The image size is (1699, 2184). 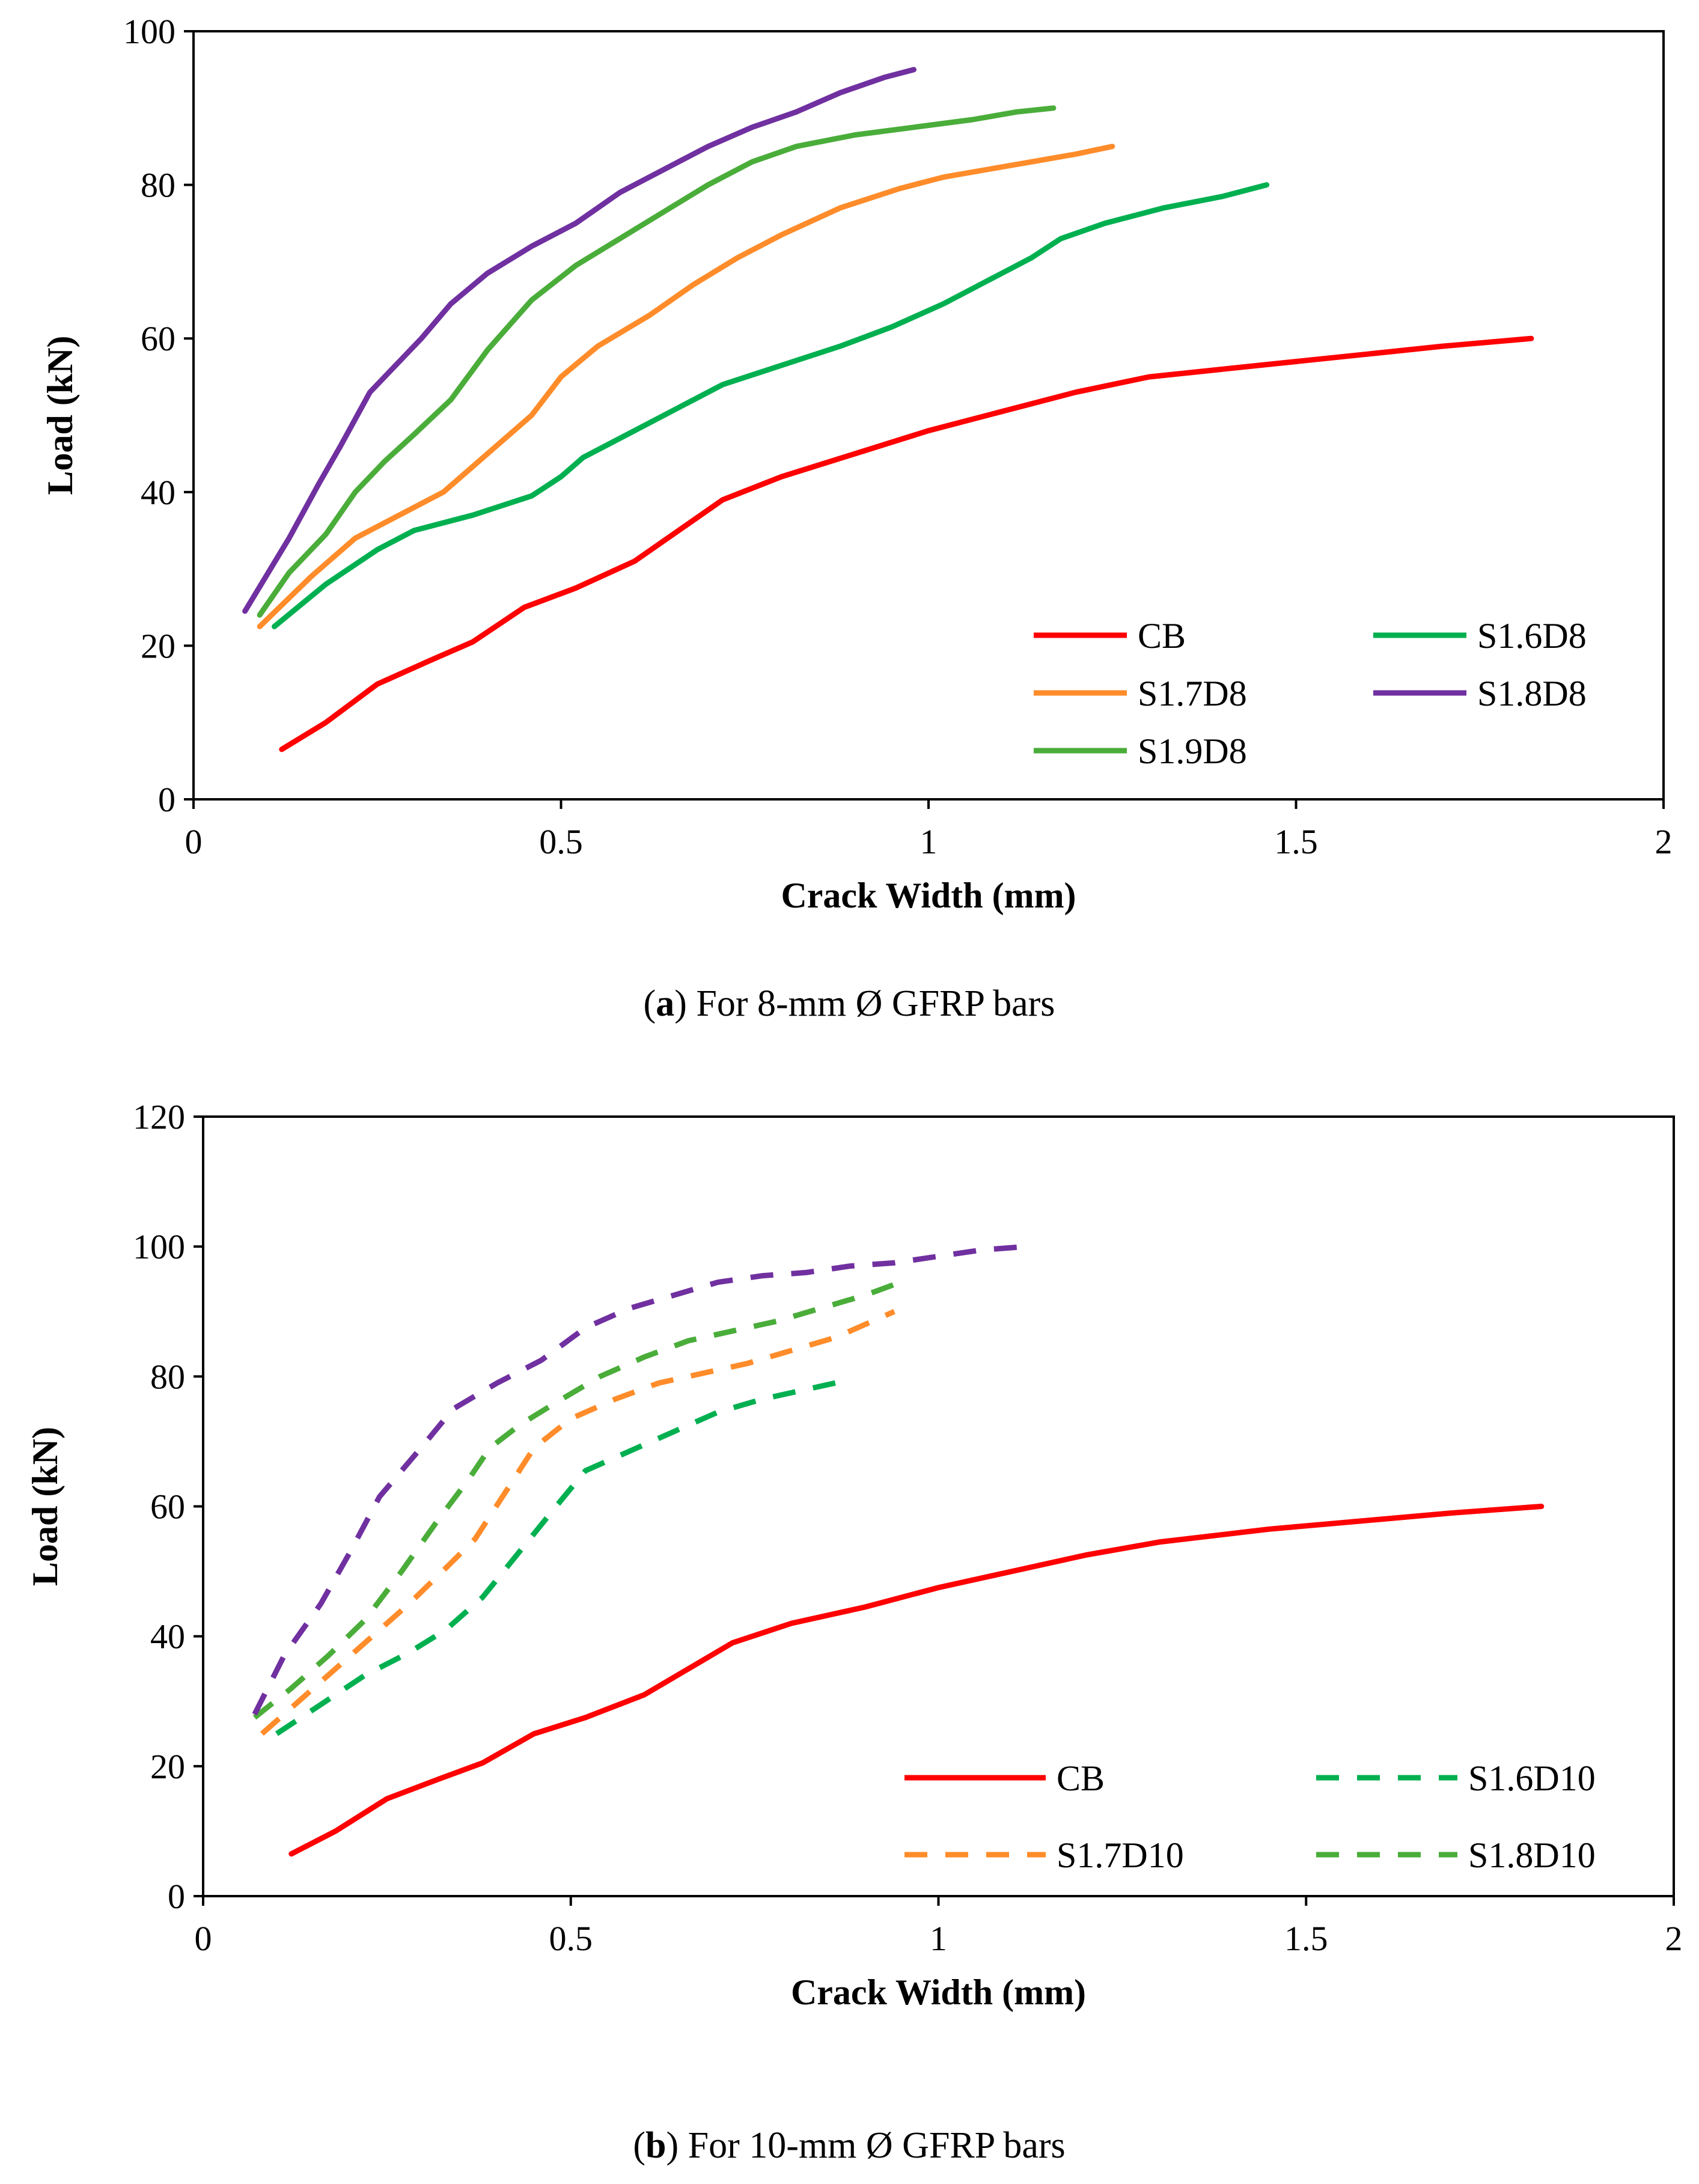 I want to click on legend-label: S1.6D10, so click(x=1532, y=1778).